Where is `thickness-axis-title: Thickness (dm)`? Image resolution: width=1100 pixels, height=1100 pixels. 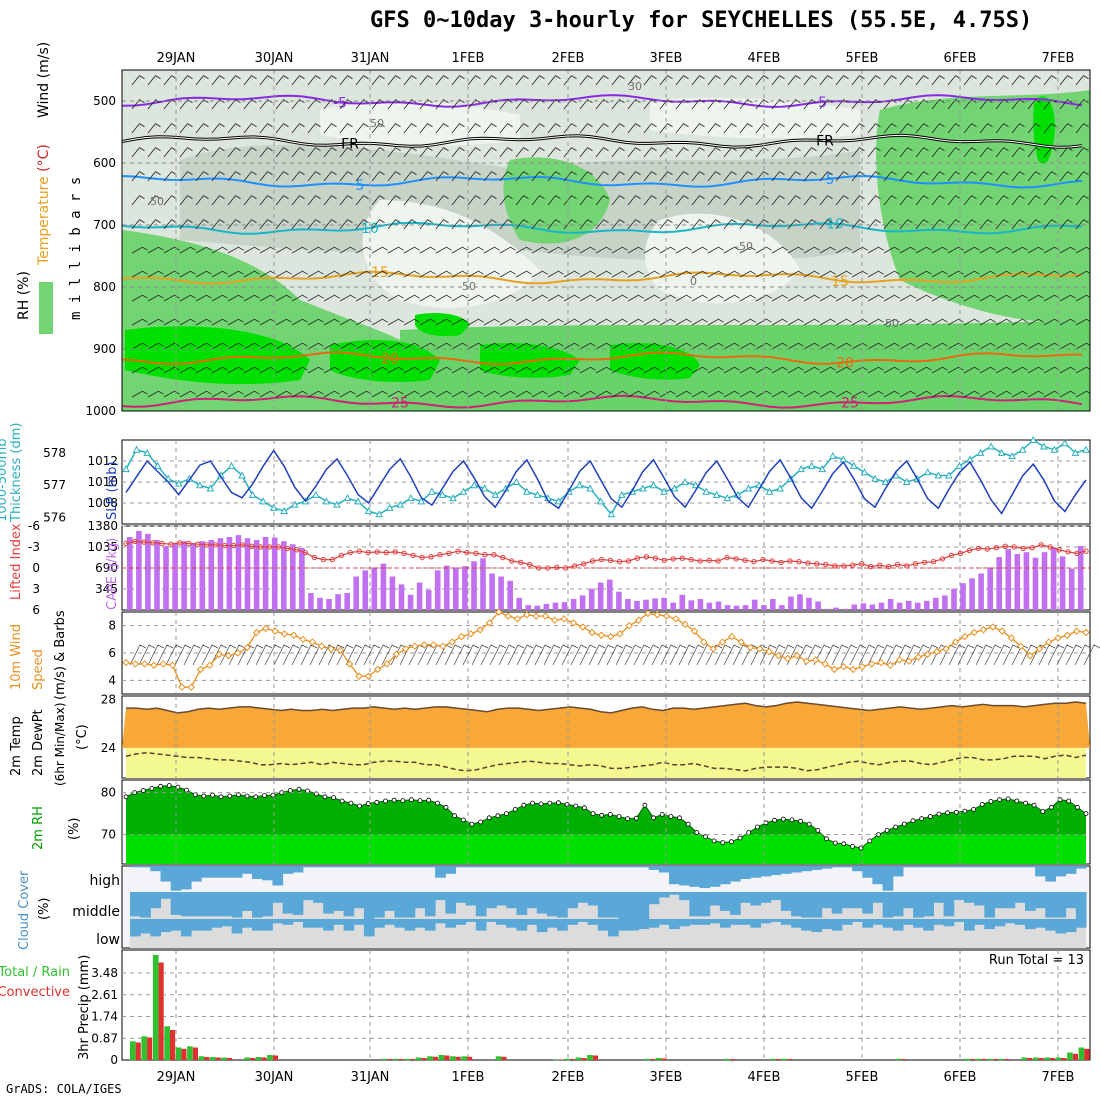
thickness-axis-title: Thickness (dm) is located at coordinates (16, 473).